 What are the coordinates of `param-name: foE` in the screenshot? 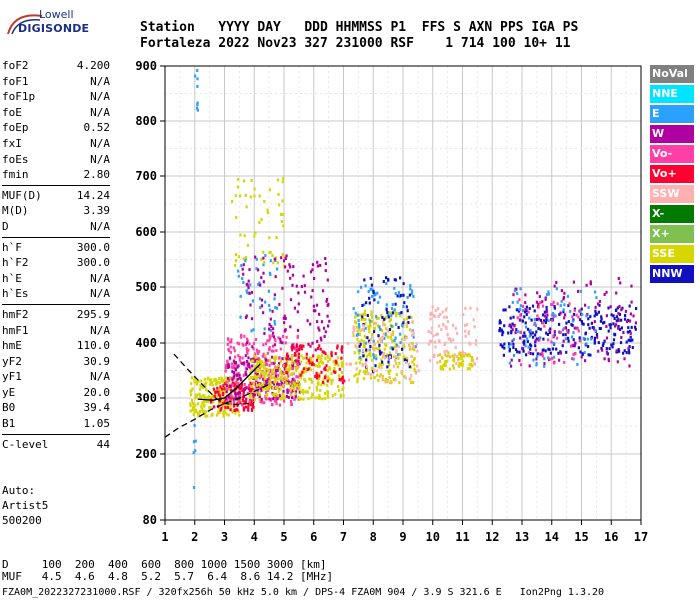 It's located at (12, 112).